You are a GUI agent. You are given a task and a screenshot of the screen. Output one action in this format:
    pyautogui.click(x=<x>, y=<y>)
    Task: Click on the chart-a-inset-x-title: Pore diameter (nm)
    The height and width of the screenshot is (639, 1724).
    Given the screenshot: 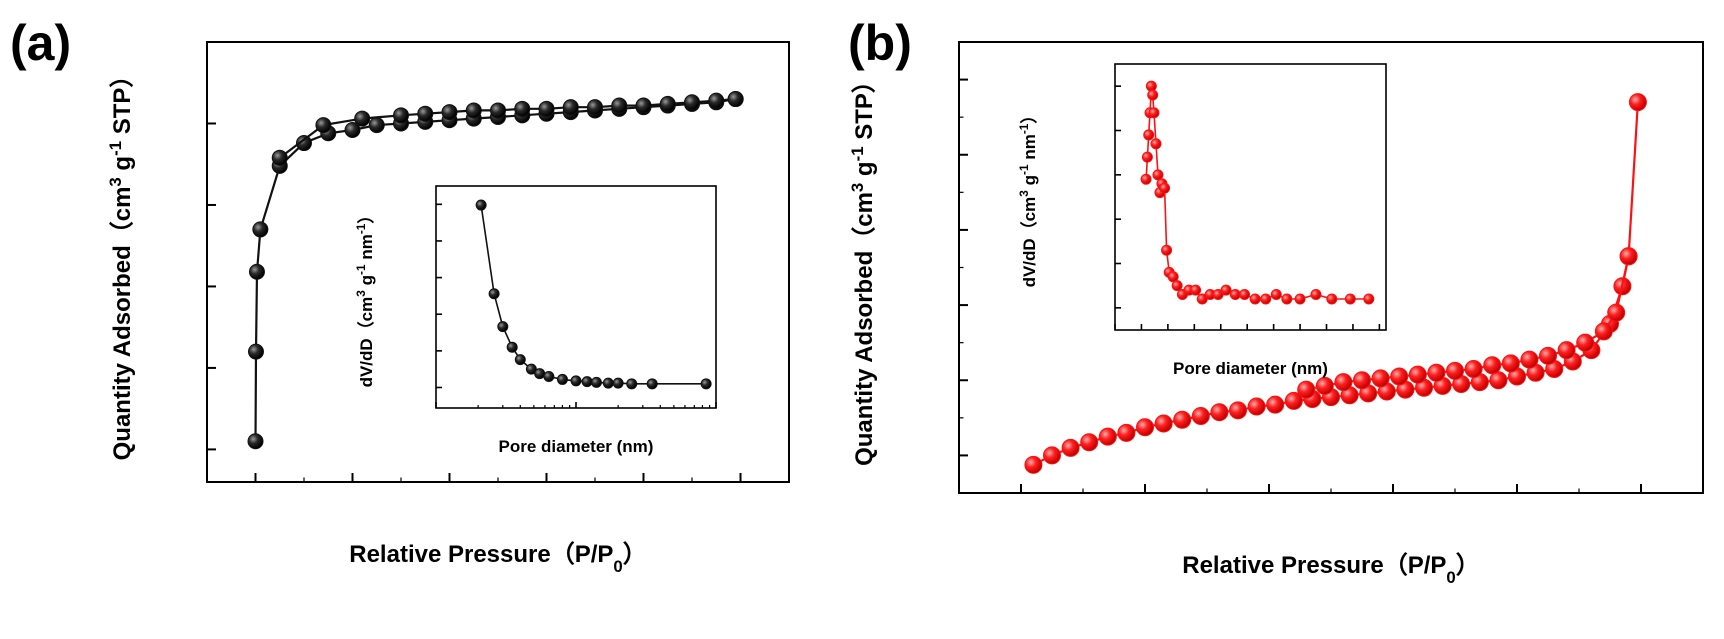 What is the action you would take?
    pyautogui.click(x=576, y=446)
    